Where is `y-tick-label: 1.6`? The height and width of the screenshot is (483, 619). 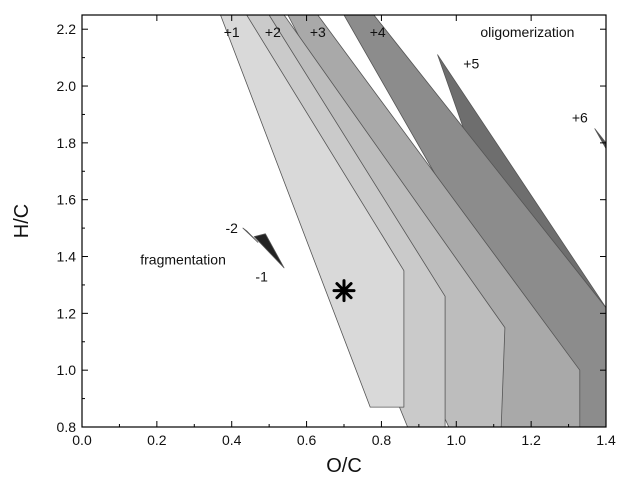
y-tick-label: 1.6 is located at coordinates (67, 200).